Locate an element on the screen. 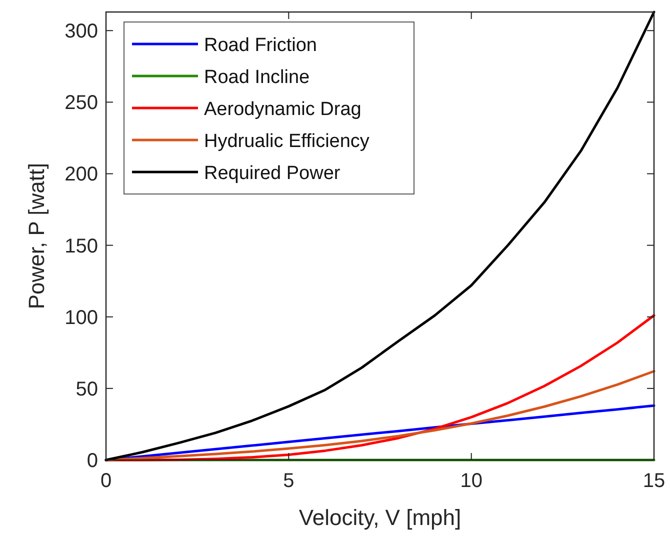  y-tick-label: 100 is located at coordinates (81, 317).